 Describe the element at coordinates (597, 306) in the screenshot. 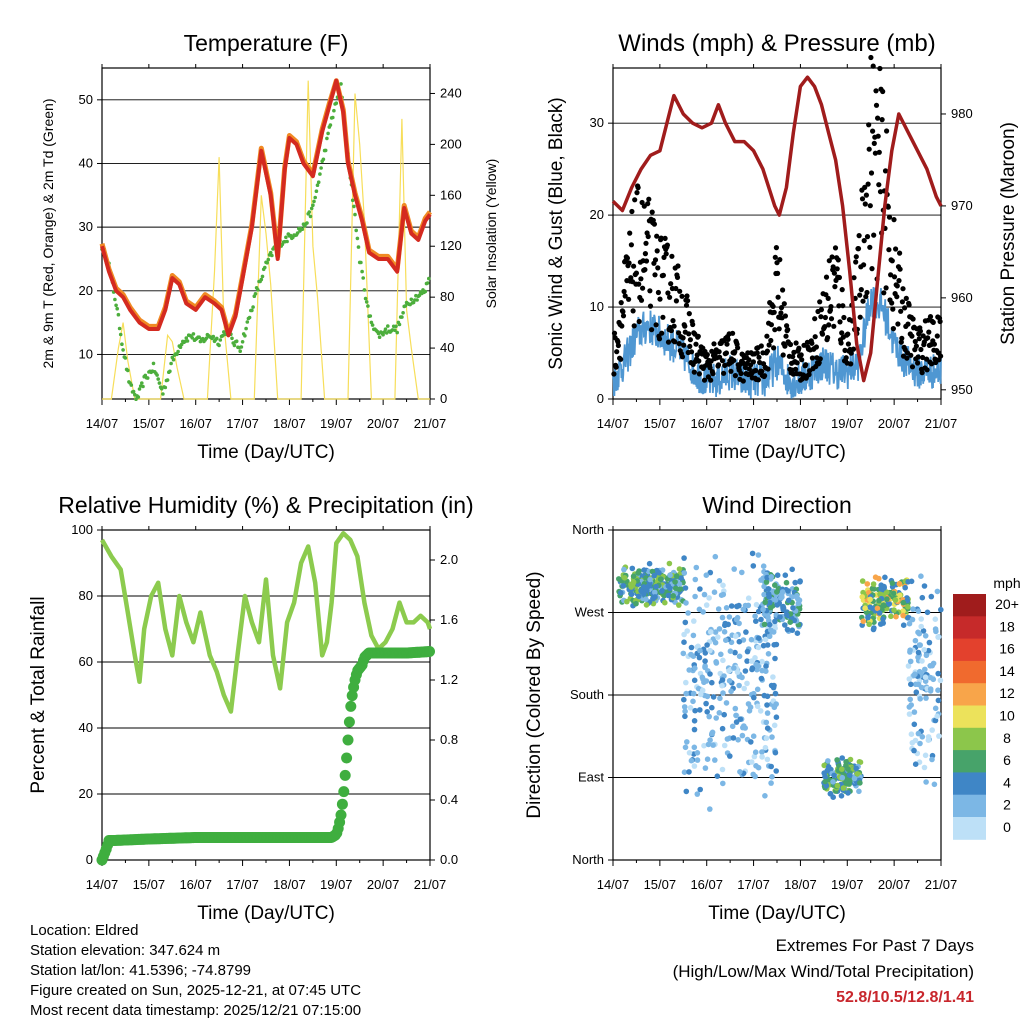

I see `wind-ytick-label: 10` at that location.